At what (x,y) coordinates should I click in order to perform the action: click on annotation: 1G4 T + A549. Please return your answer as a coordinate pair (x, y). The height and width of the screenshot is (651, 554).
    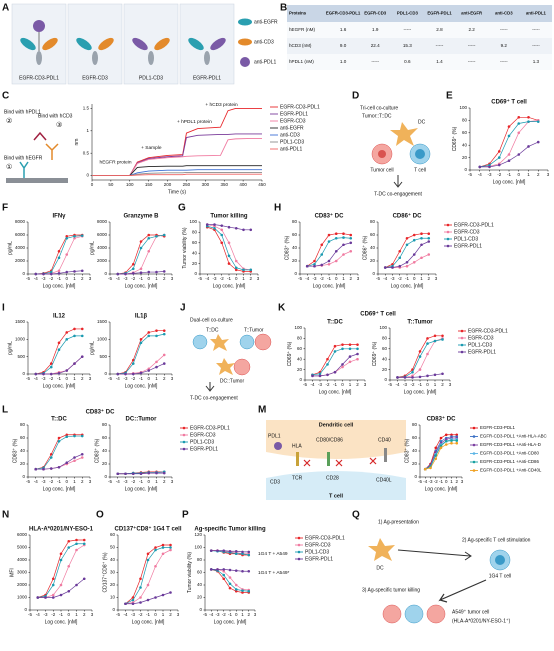
    Looking at the image, I should click on (273, 554).